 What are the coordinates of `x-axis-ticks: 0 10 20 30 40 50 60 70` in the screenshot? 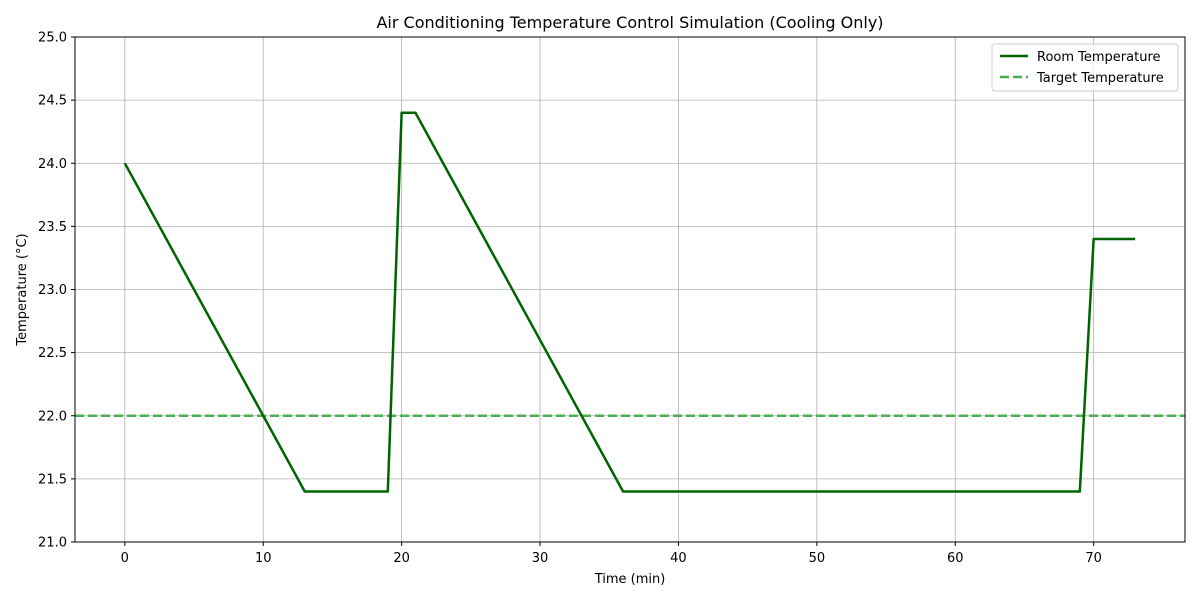 It's located at (611, 554).